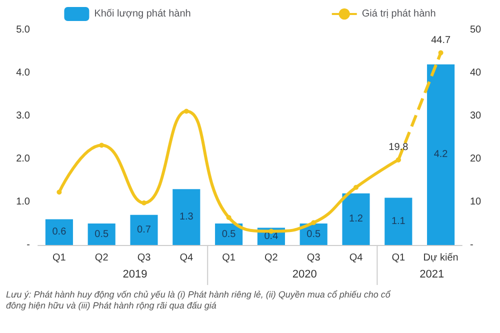  I want to click on y-tick-label: -, so click(28, 245).